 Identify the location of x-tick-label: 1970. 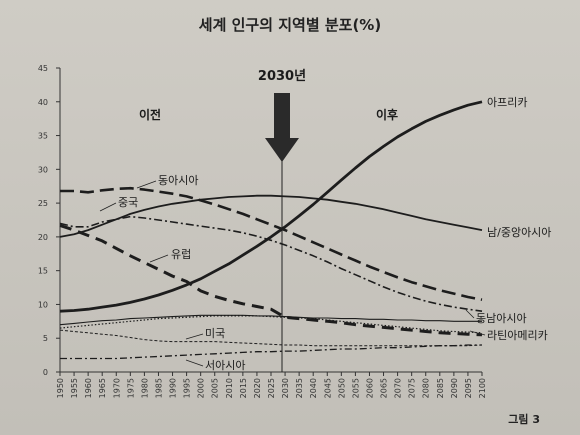
(116, 388).